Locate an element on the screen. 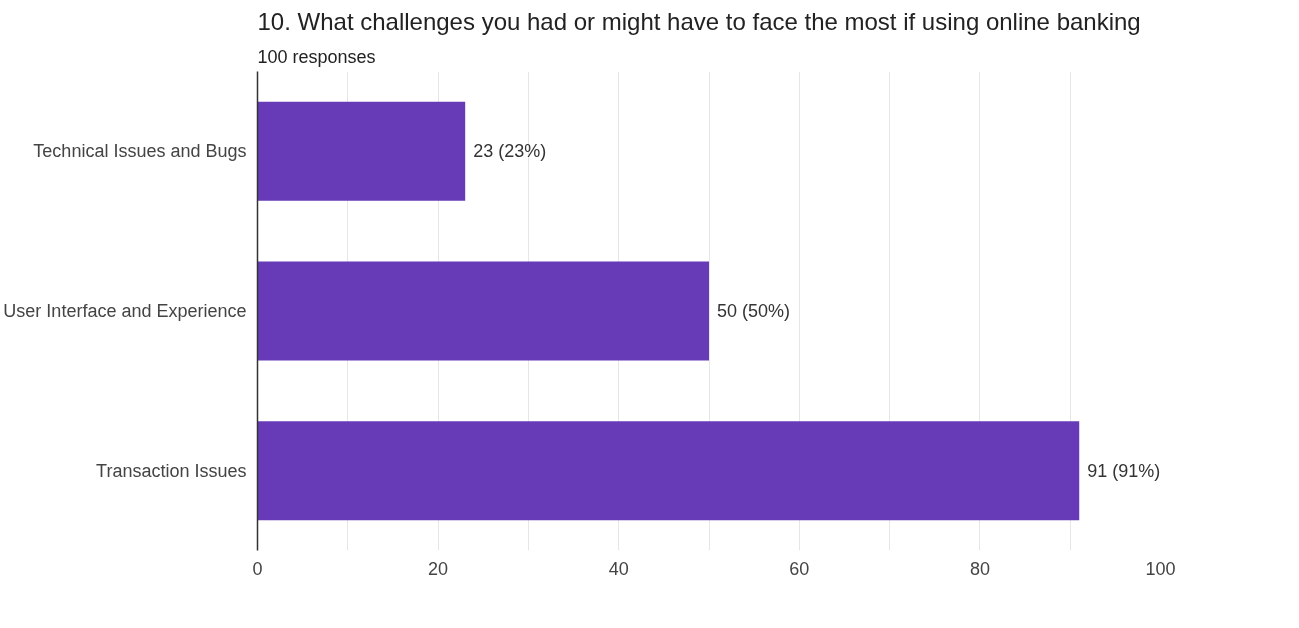 The width and height of the screenshot is (1299, 628). x-tick-label: 80 is located at coordinates (979, 568).